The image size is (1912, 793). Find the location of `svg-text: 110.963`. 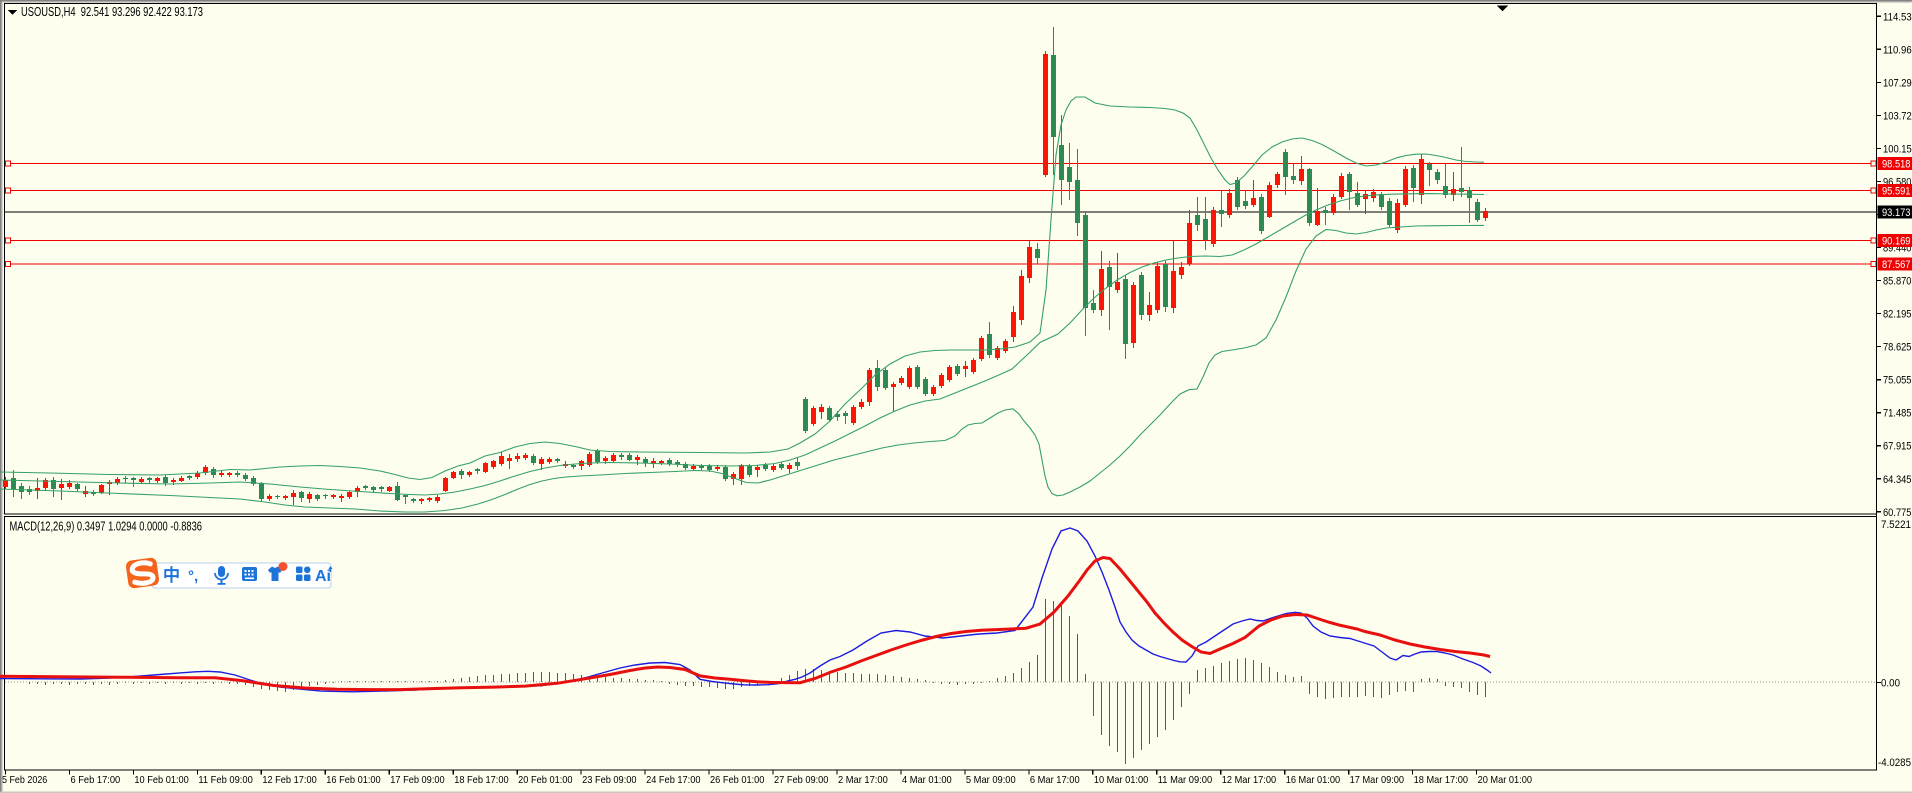

svg-text: 110.963 is located at coordinates (1897, 50).